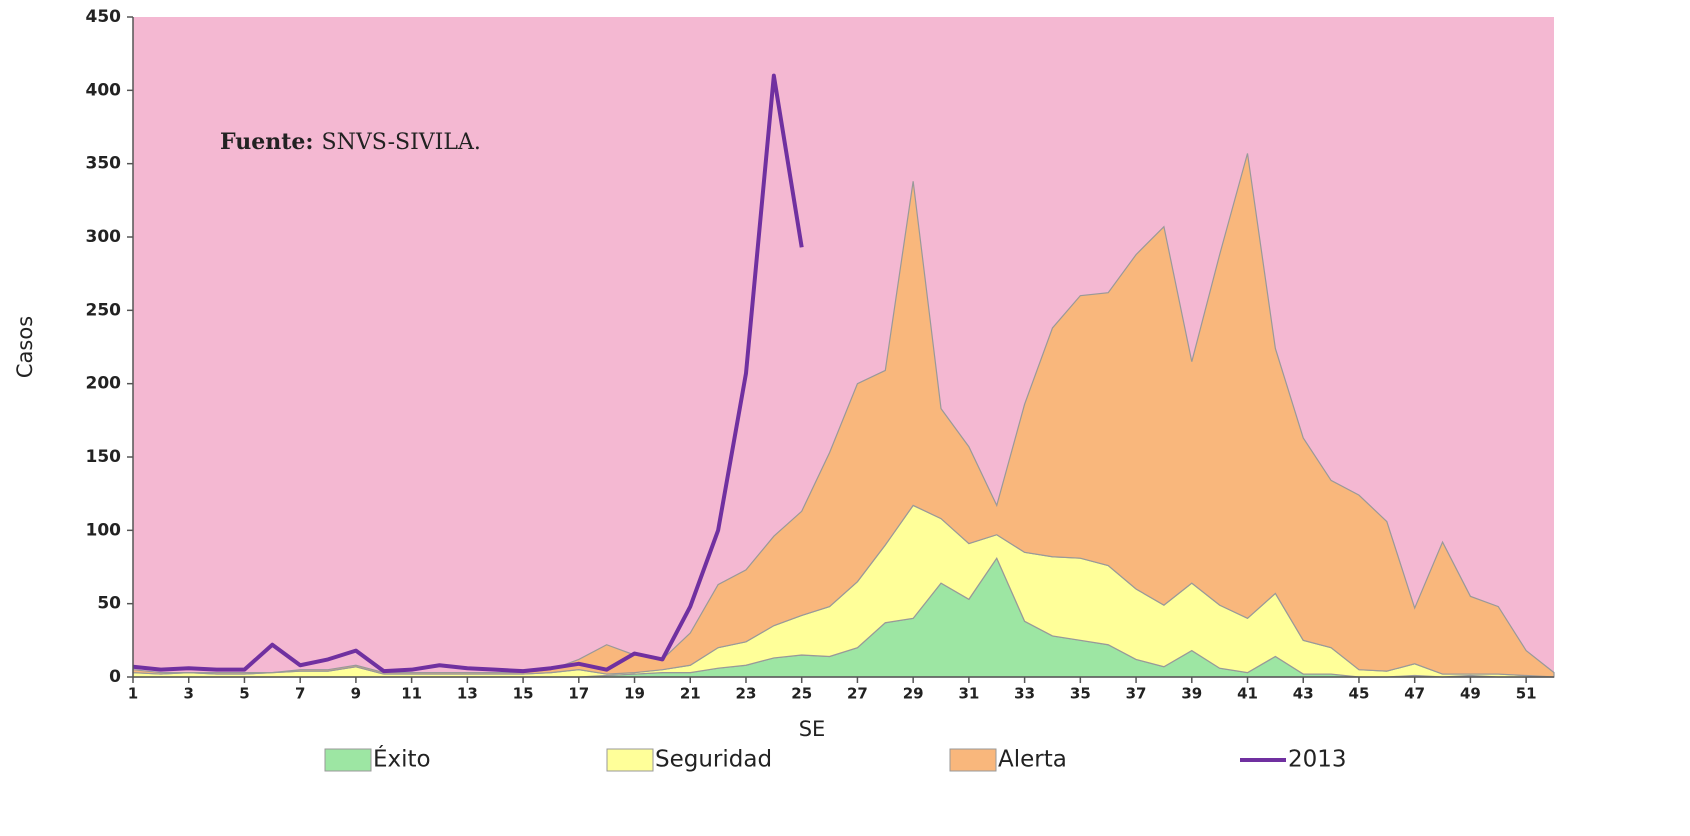 This screenshot has height=836, width=1690. What do you see at coordinates (267, 142) in the screenshot?
I see `annotation-label: Fuente:` at bounding box center [267, 142].